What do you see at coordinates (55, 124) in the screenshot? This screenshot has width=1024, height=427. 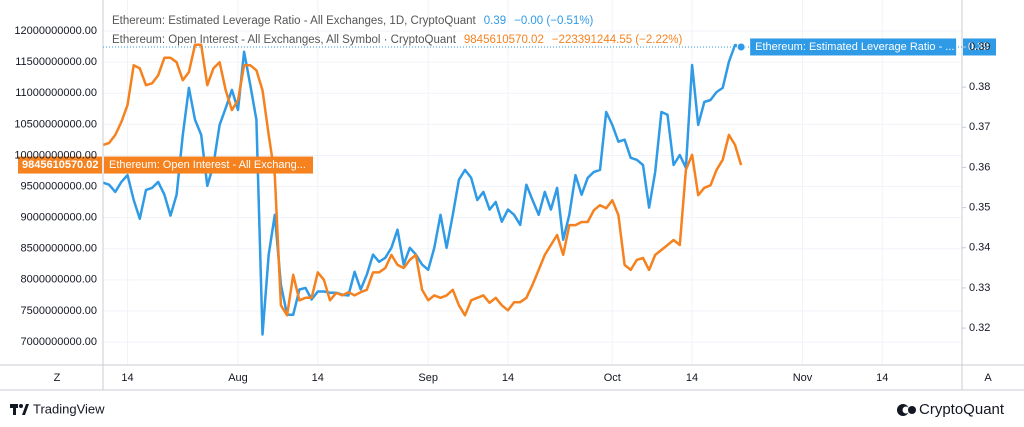 I see `y-tick-label: 10500000000.00` at bounding box center [55, 124].